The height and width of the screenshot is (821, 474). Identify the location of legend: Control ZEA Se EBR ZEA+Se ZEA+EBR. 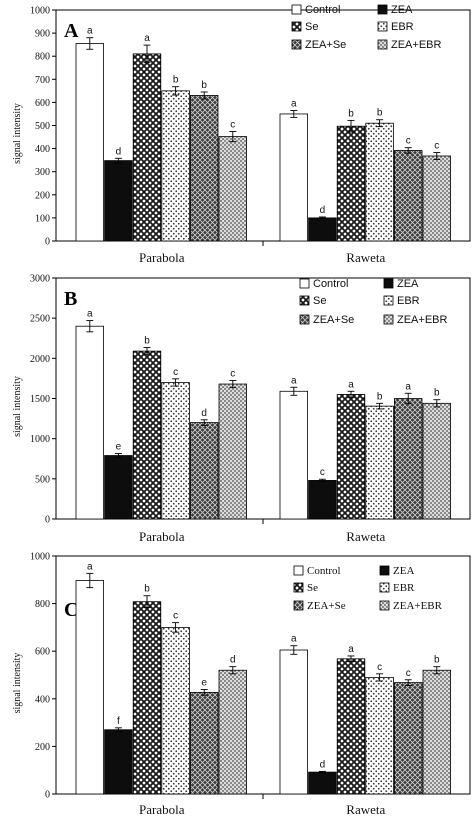
(373, 302).